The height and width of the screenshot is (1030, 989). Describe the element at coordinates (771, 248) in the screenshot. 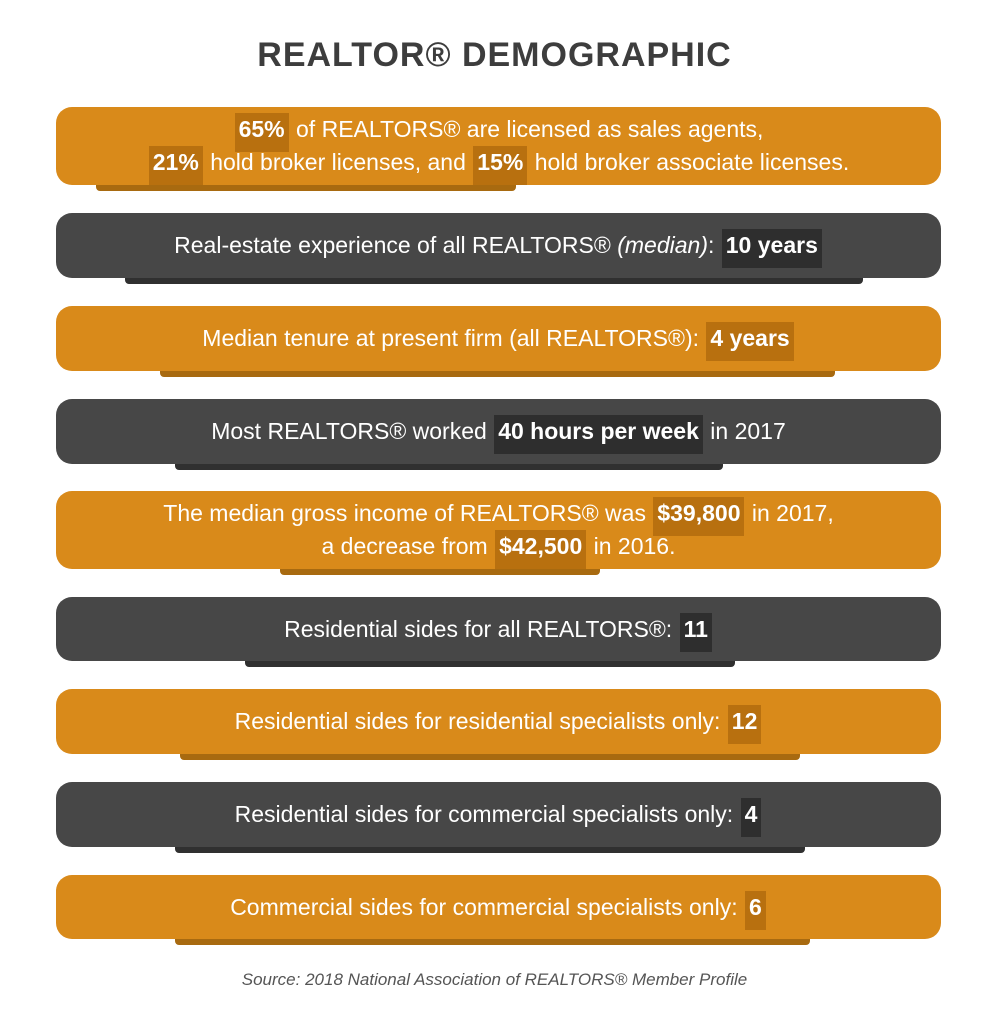

I see `stat-highlight: 10 years` at that location.